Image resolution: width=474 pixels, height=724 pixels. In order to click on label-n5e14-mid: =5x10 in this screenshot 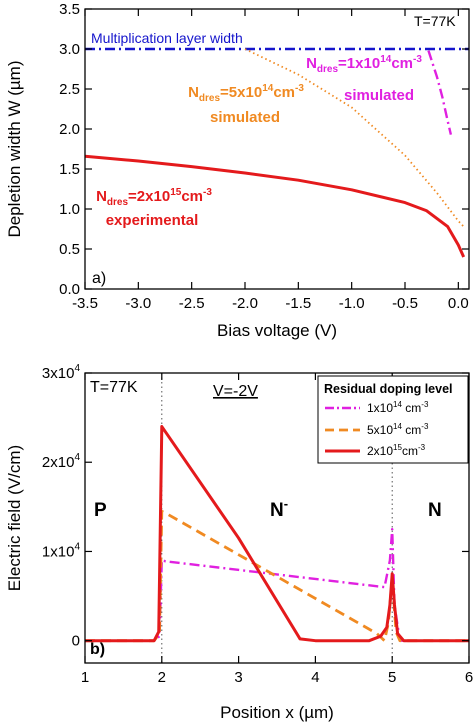, I will do `click(241, 92)`.